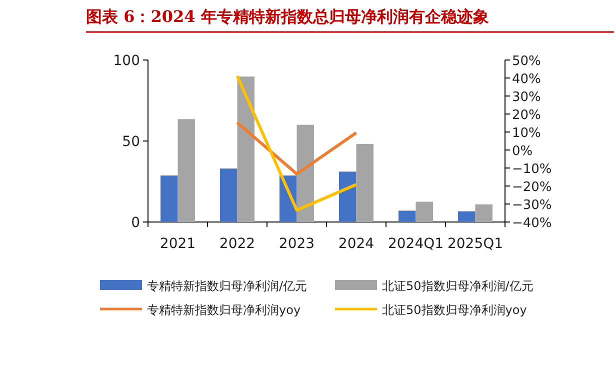 This screenshot has height=377, width=614. I want to click on y2-tick-label: −10%, so click(532, 169).